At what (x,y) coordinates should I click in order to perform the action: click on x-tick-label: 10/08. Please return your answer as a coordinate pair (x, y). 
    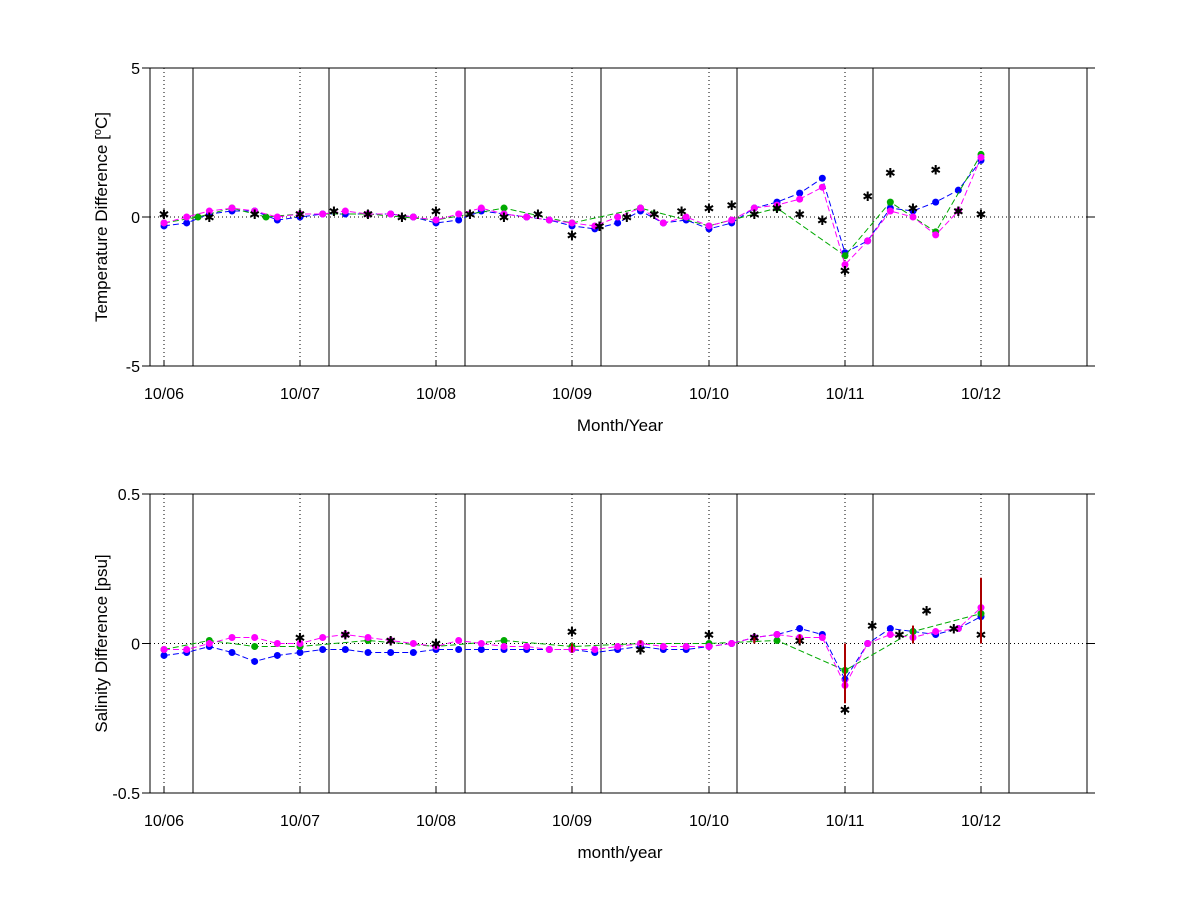
    Looking at the image, I should click on (436, 821).